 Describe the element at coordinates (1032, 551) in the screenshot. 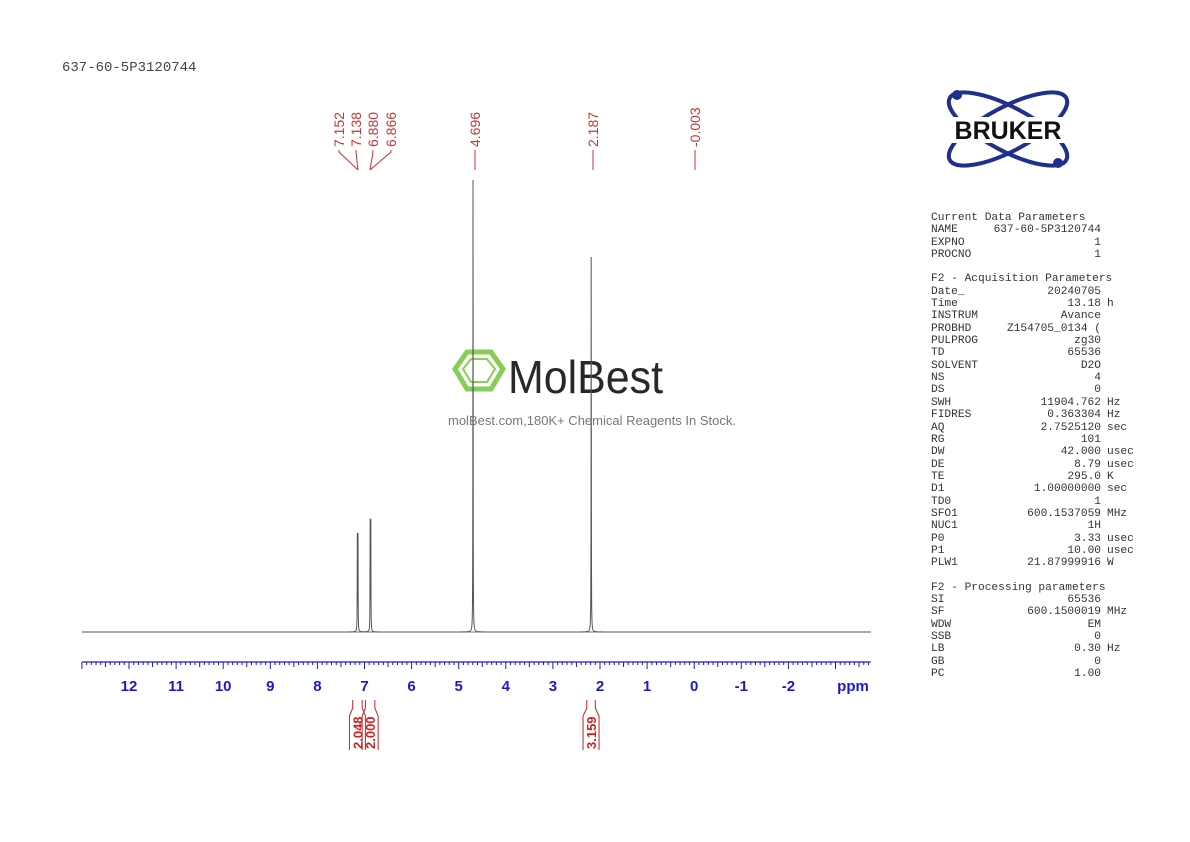

I see `parameter-row: P1 10.00 usec` at that location.